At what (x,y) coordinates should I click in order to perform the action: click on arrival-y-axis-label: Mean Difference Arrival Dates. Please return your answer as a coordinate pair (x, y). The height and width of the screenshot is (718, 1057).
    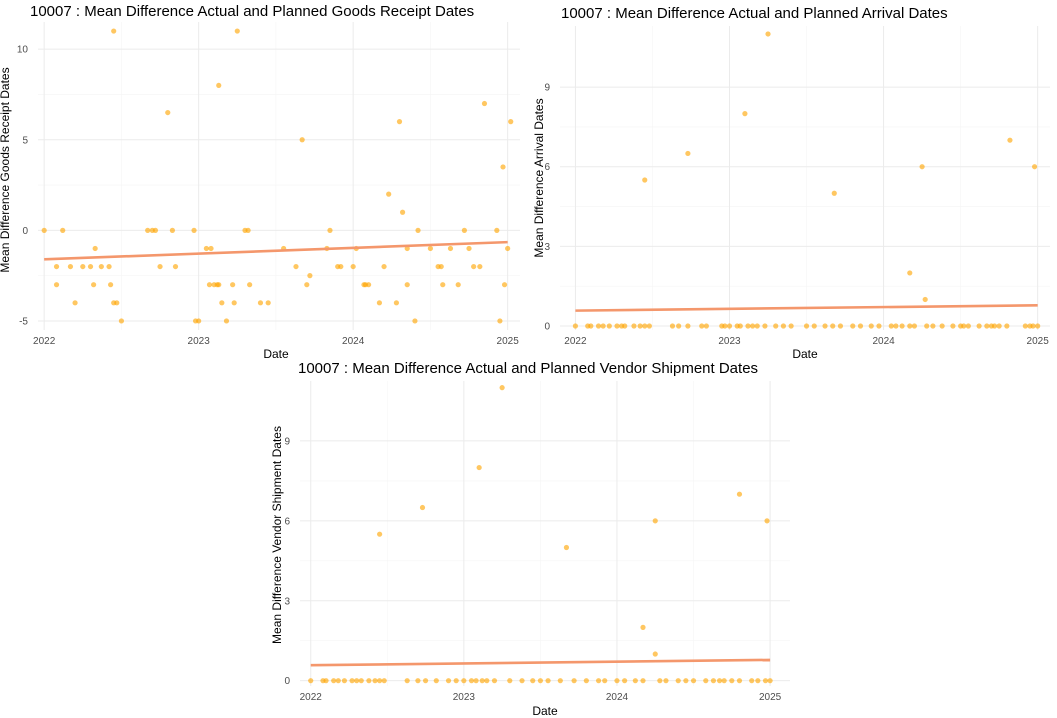
    Looking at the image, I should click on (539, 177).